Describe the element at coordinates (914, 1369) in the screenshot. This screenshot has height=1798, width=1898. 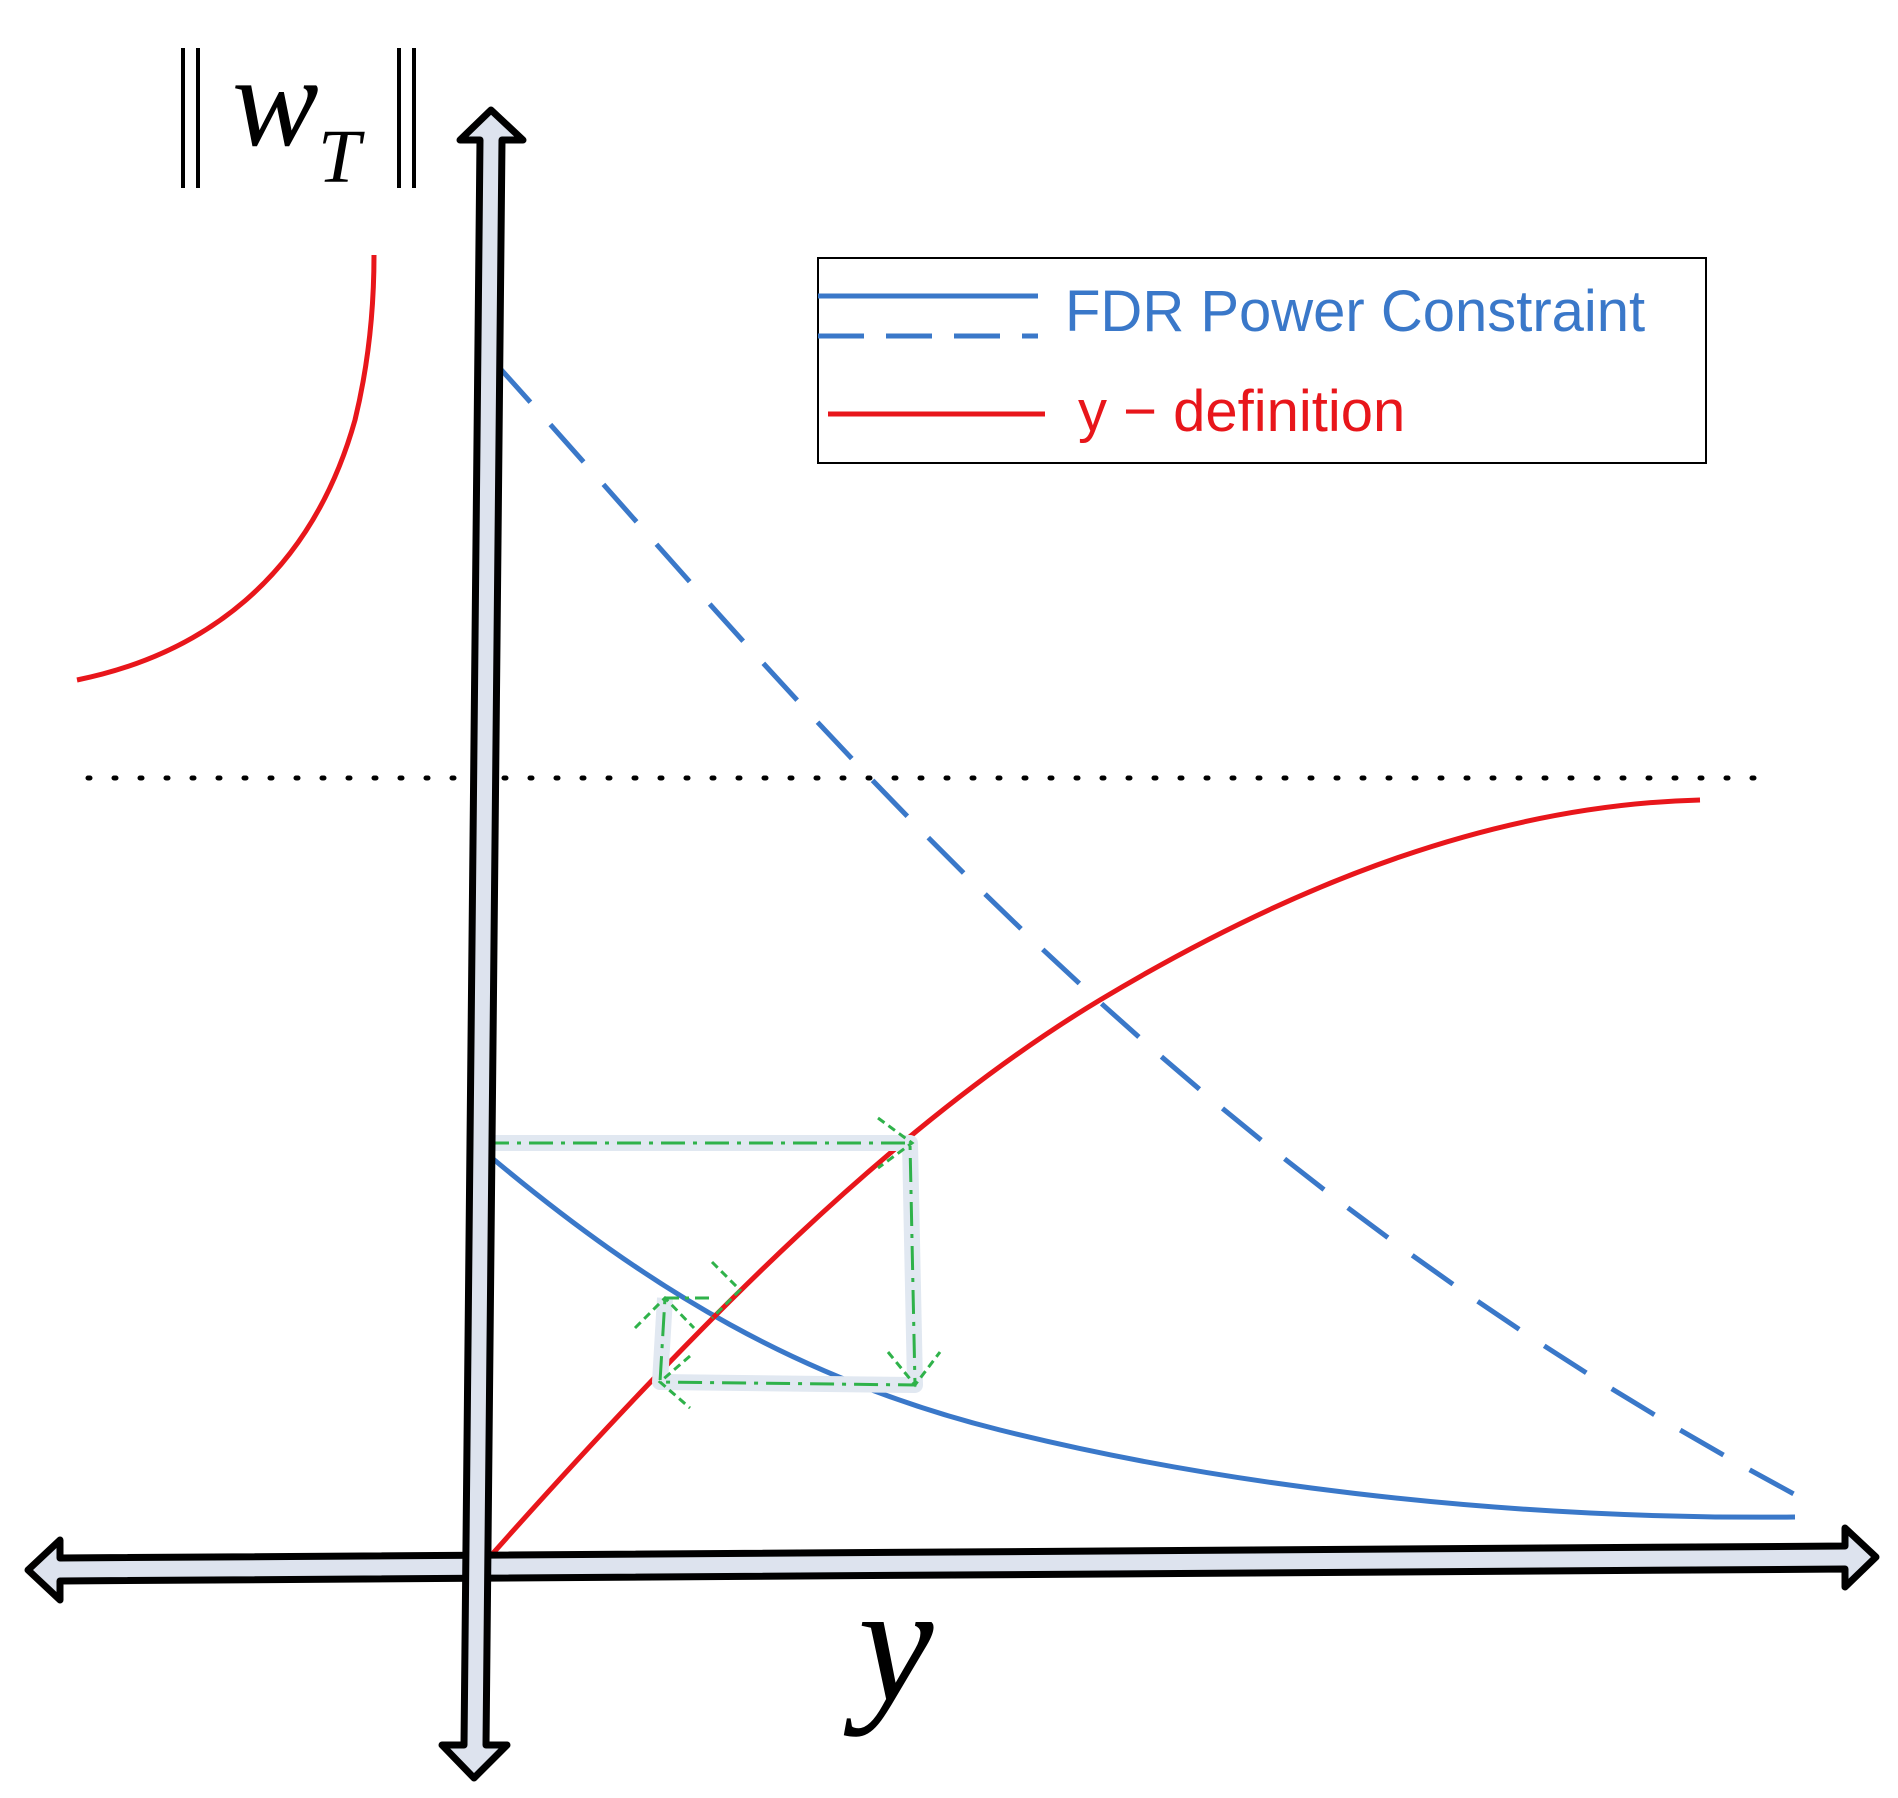
I see `arrowhead-down-icon` at that location.